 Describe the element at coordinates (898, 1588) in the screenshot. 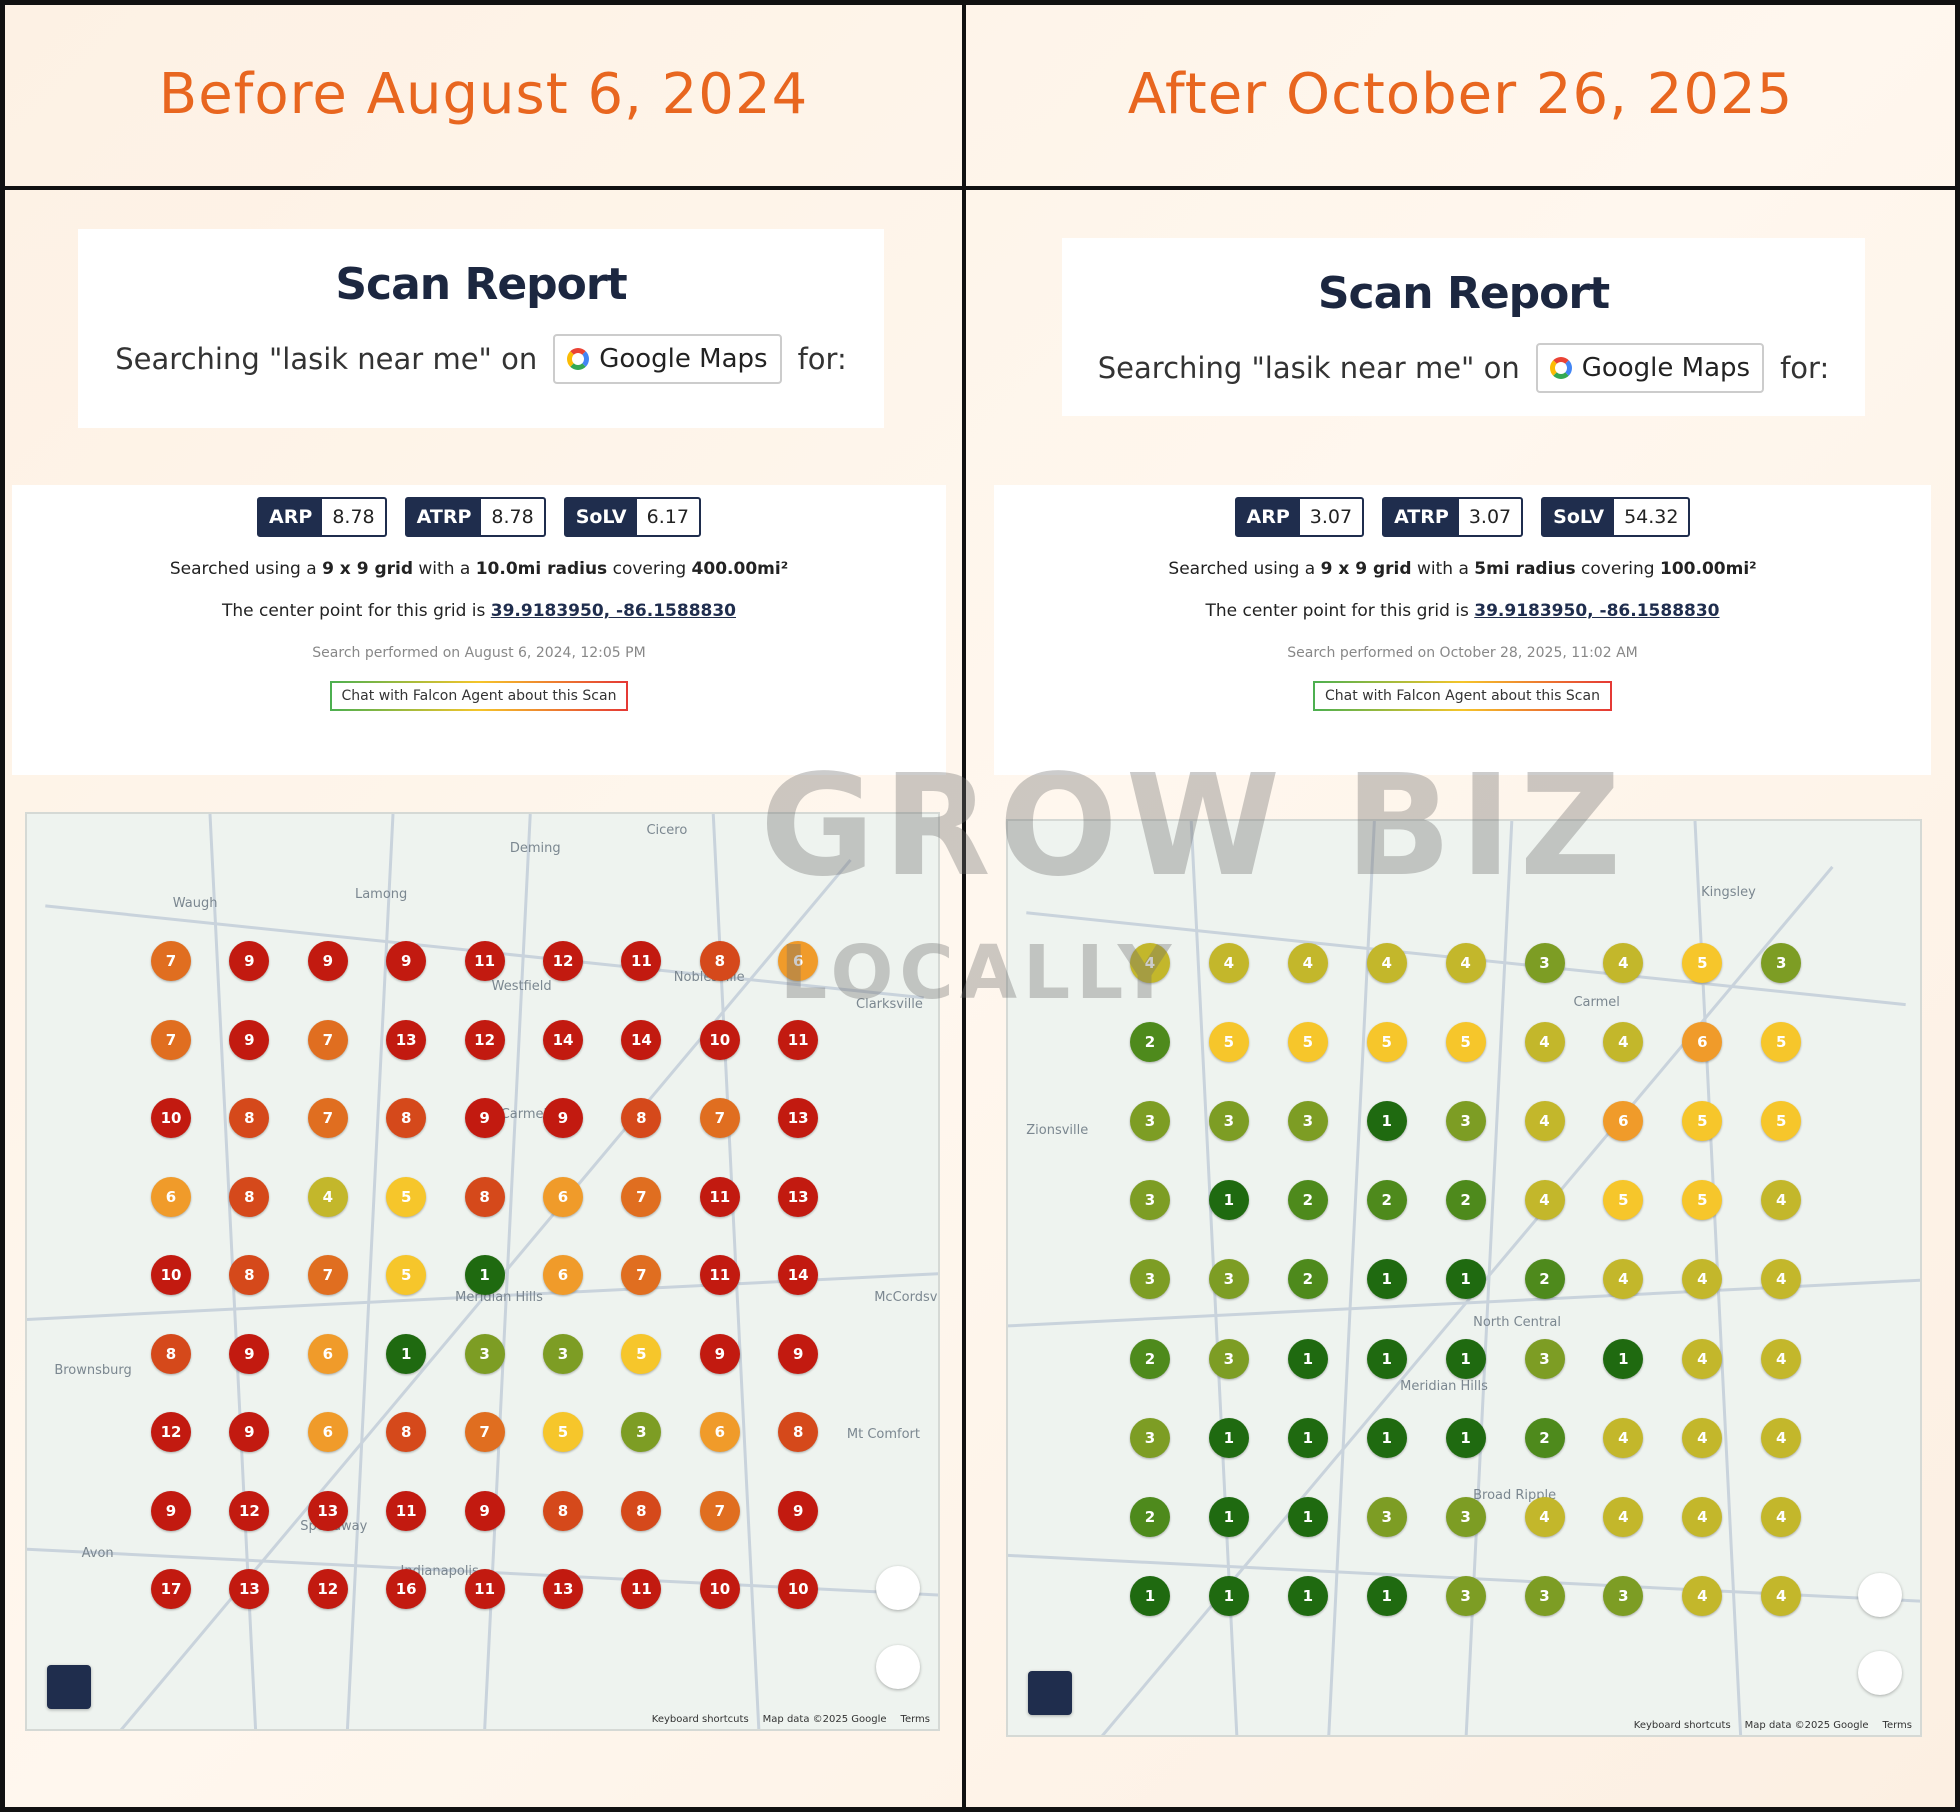

I see `locate-button` at that location.